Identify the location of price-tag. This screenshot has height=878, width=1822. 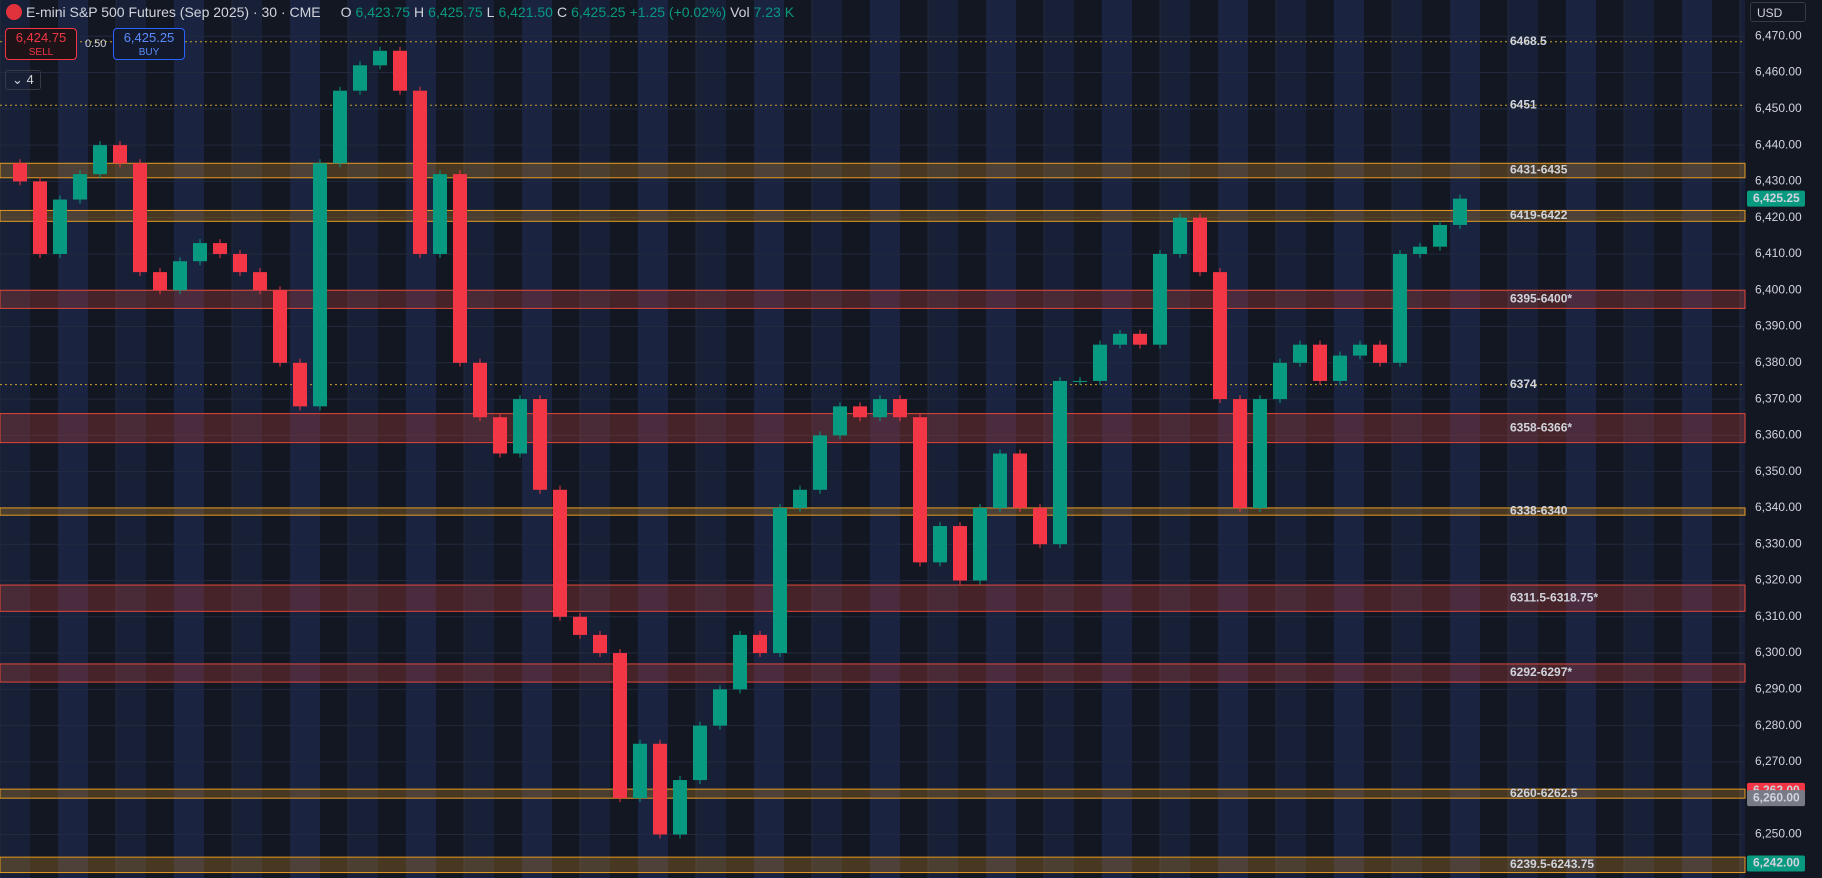
(1776, 863).